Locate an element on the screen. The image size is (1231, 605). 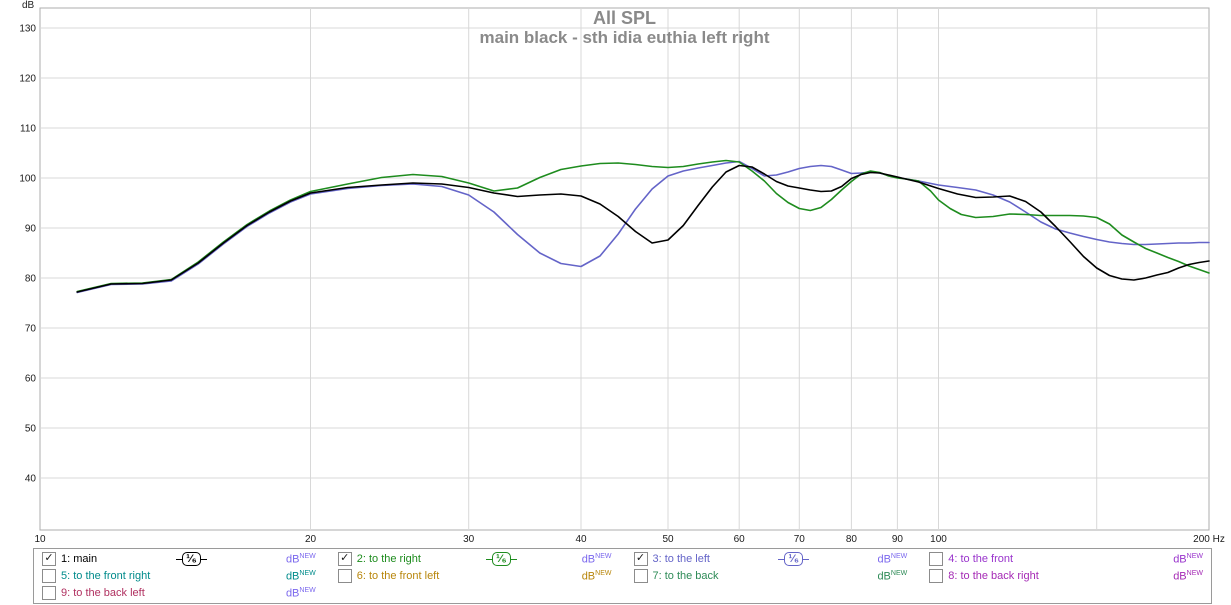
legend-item: ✓ 1: main ¹⁄₆ dBNEW is located at coordinates (179, 559).